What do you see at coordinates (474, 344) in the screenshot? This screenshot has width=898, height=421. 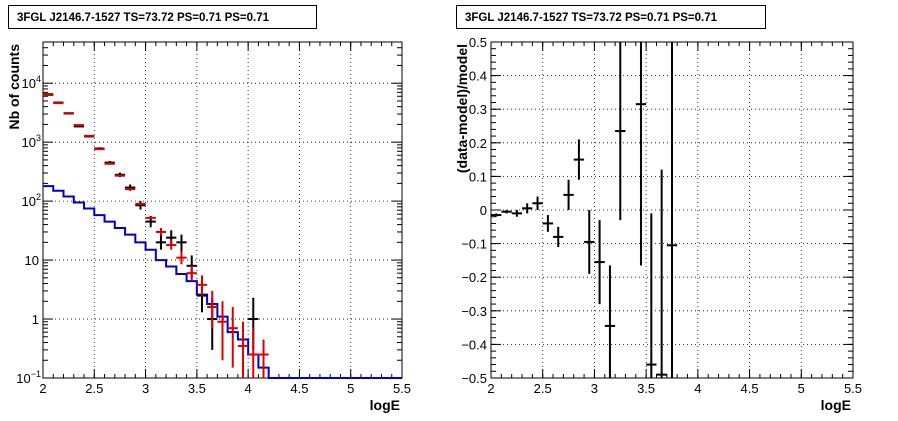 I see `y-tick-label: −0.4` at bounding box center [474, 344].